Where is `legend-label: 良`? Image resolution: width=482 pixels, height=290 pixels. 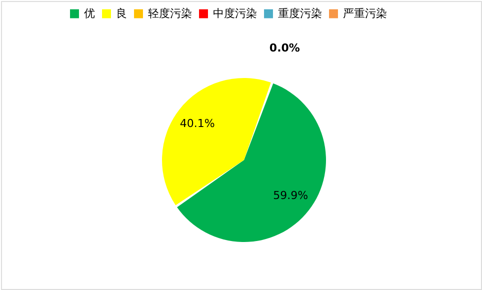 legend-label: 良 is located at coordinates (121, 13).